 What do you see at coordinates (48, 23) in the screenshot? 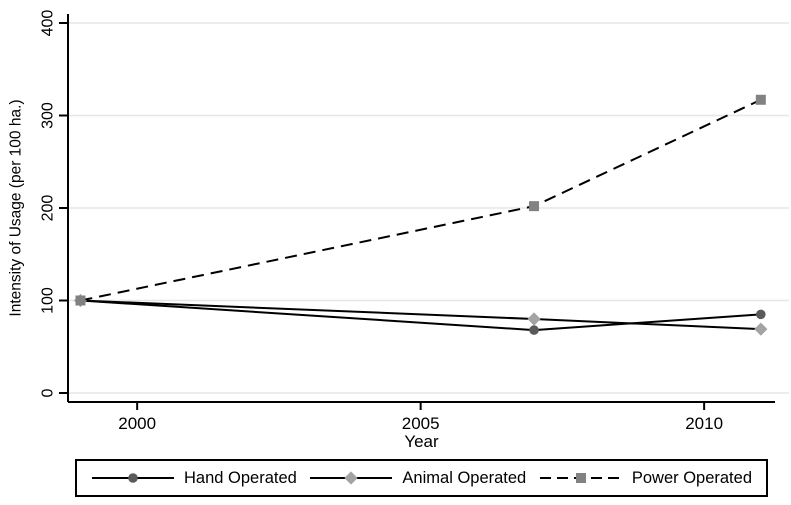
I see `y-tick-label: 400` at bounding box center [48, 23].